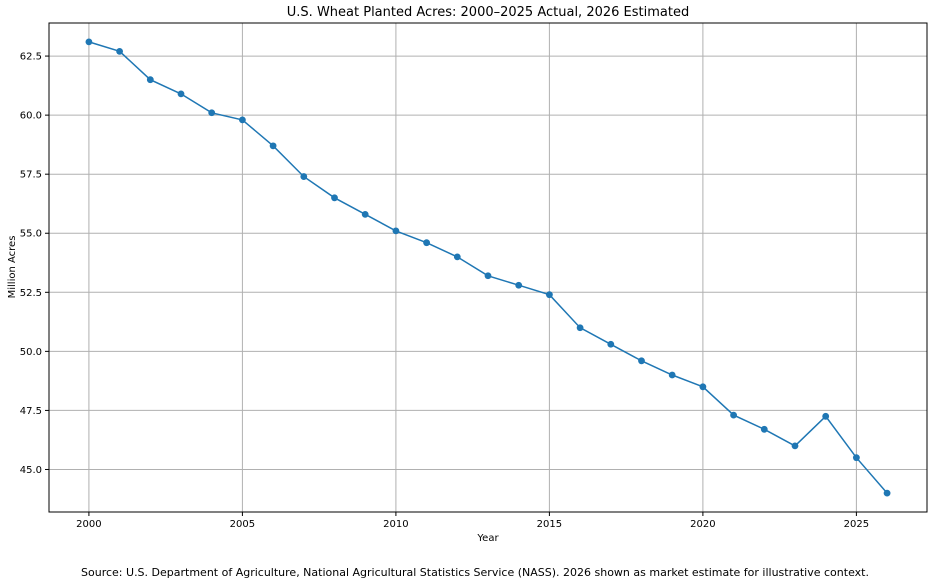 Image resolution: width=935 pixels, height=585 pixels. What do you see at coordinates (580, 328) in the screenshot?
I see `data-point-2016` at bounding box center [580, 328].